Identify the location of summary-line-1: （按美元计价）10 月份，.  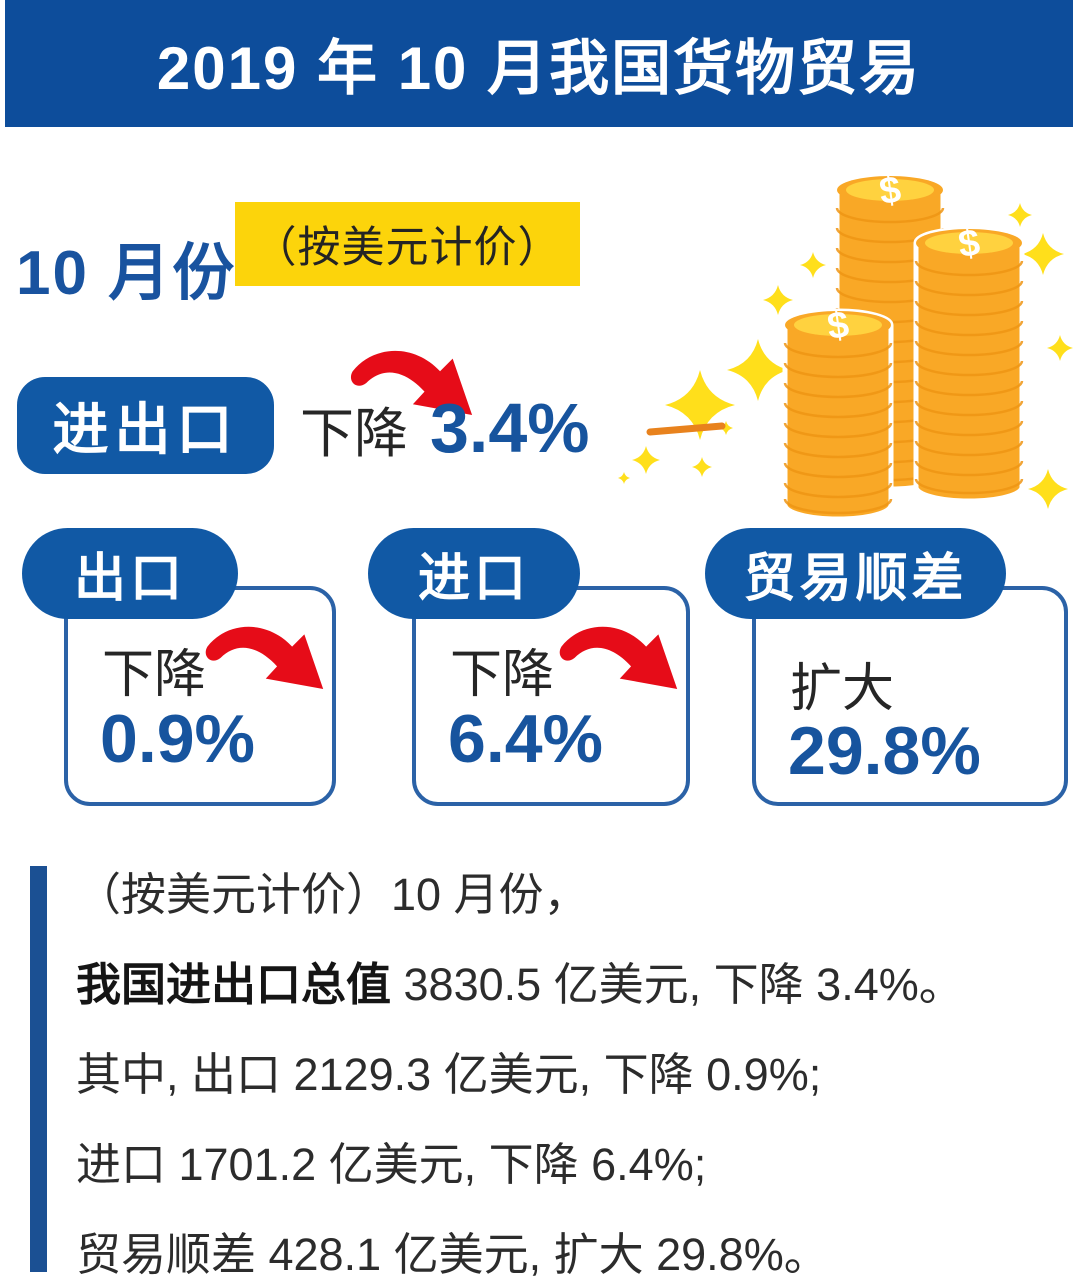
(332, 894).